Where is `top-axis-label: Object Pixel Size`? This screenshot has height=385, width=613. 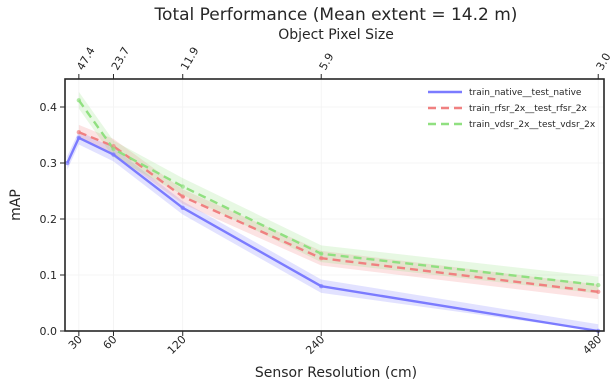 top-axis-label: Object Pixel Size is located at coordinates (336, 35).